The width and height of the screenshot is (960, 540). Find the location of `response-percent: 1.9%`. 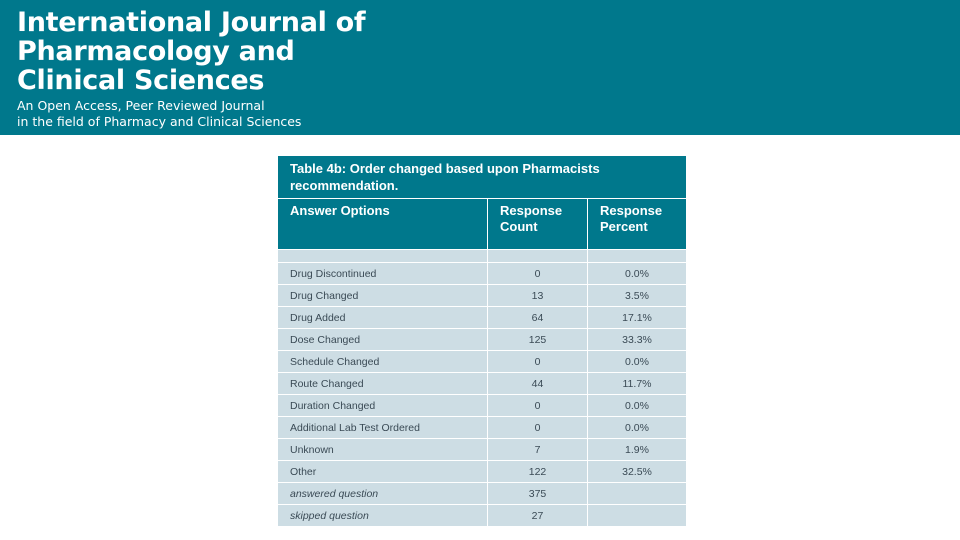

response-percent: 1.9% is located at coordinates (637, 449).